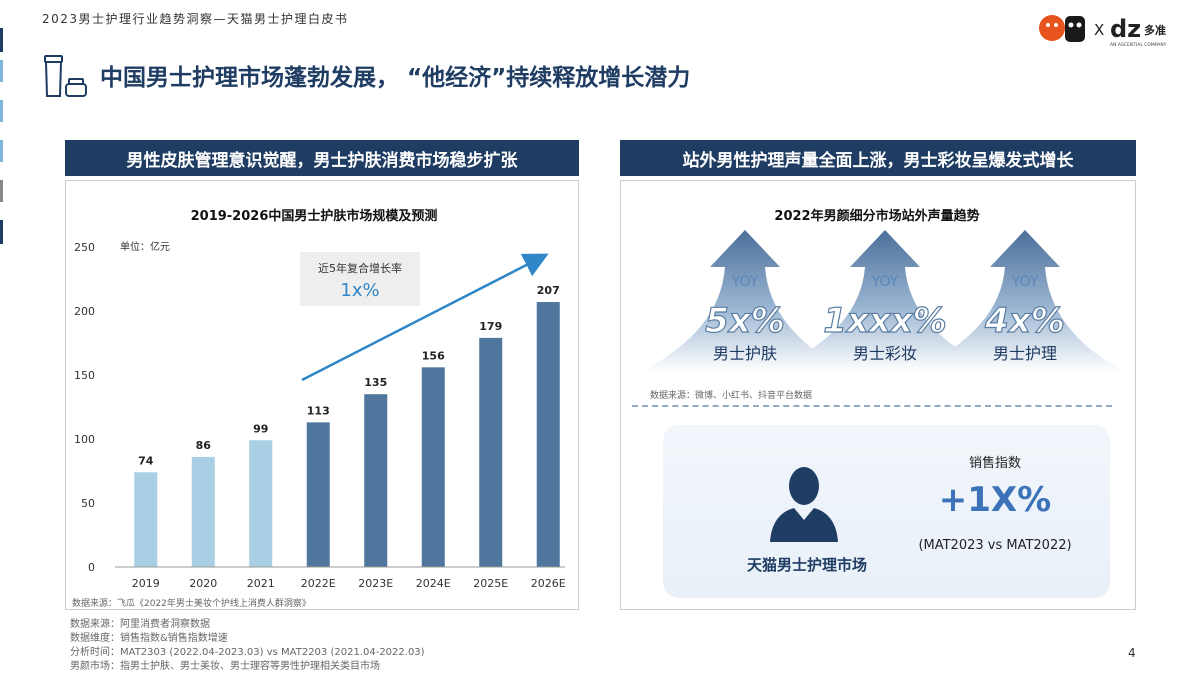 The width and height of the screenshot is (1200, 675). Describe the element at coordinates (146, 460) in the screenshot. I see `bar-value-label: 74` at that location.